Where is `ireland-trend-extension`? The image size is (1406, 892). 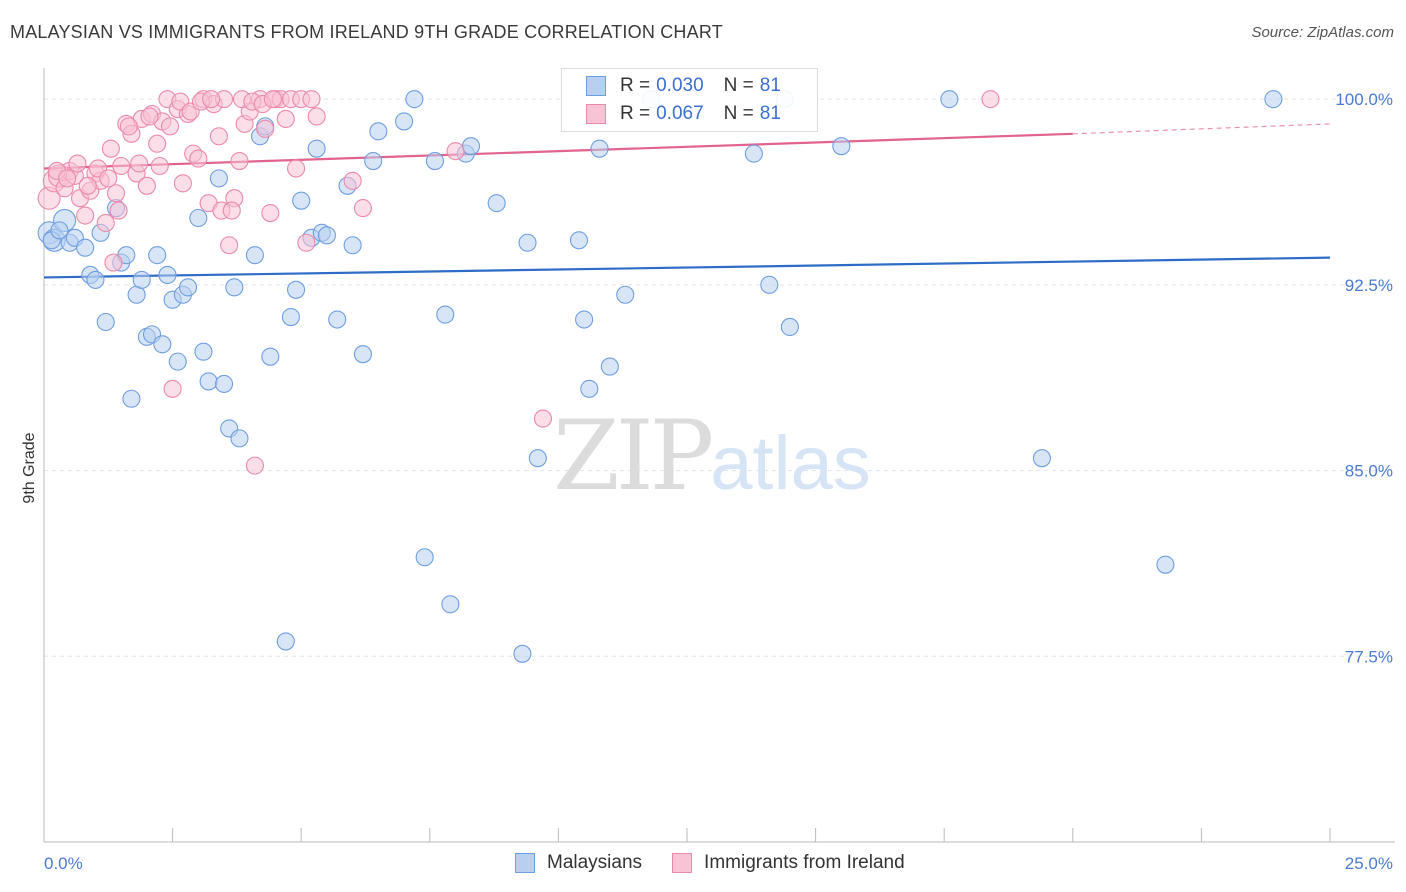 ireland-trend-extension is located at coordinates (1201, 129).